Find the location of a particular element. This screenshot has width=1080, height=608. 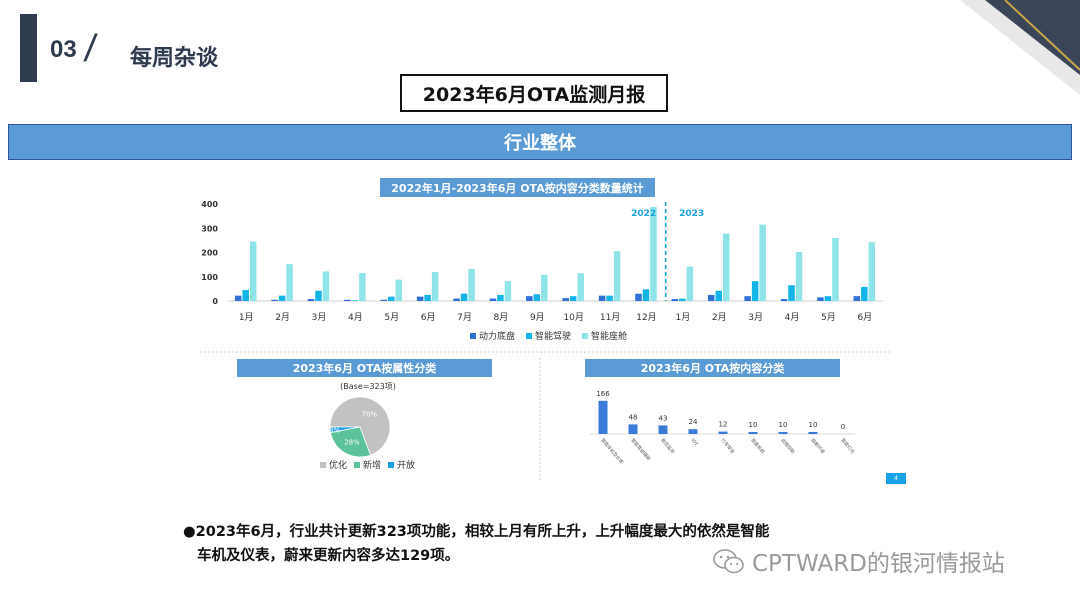

x-tick-label: 6月 is located at coordinates (864, 317).